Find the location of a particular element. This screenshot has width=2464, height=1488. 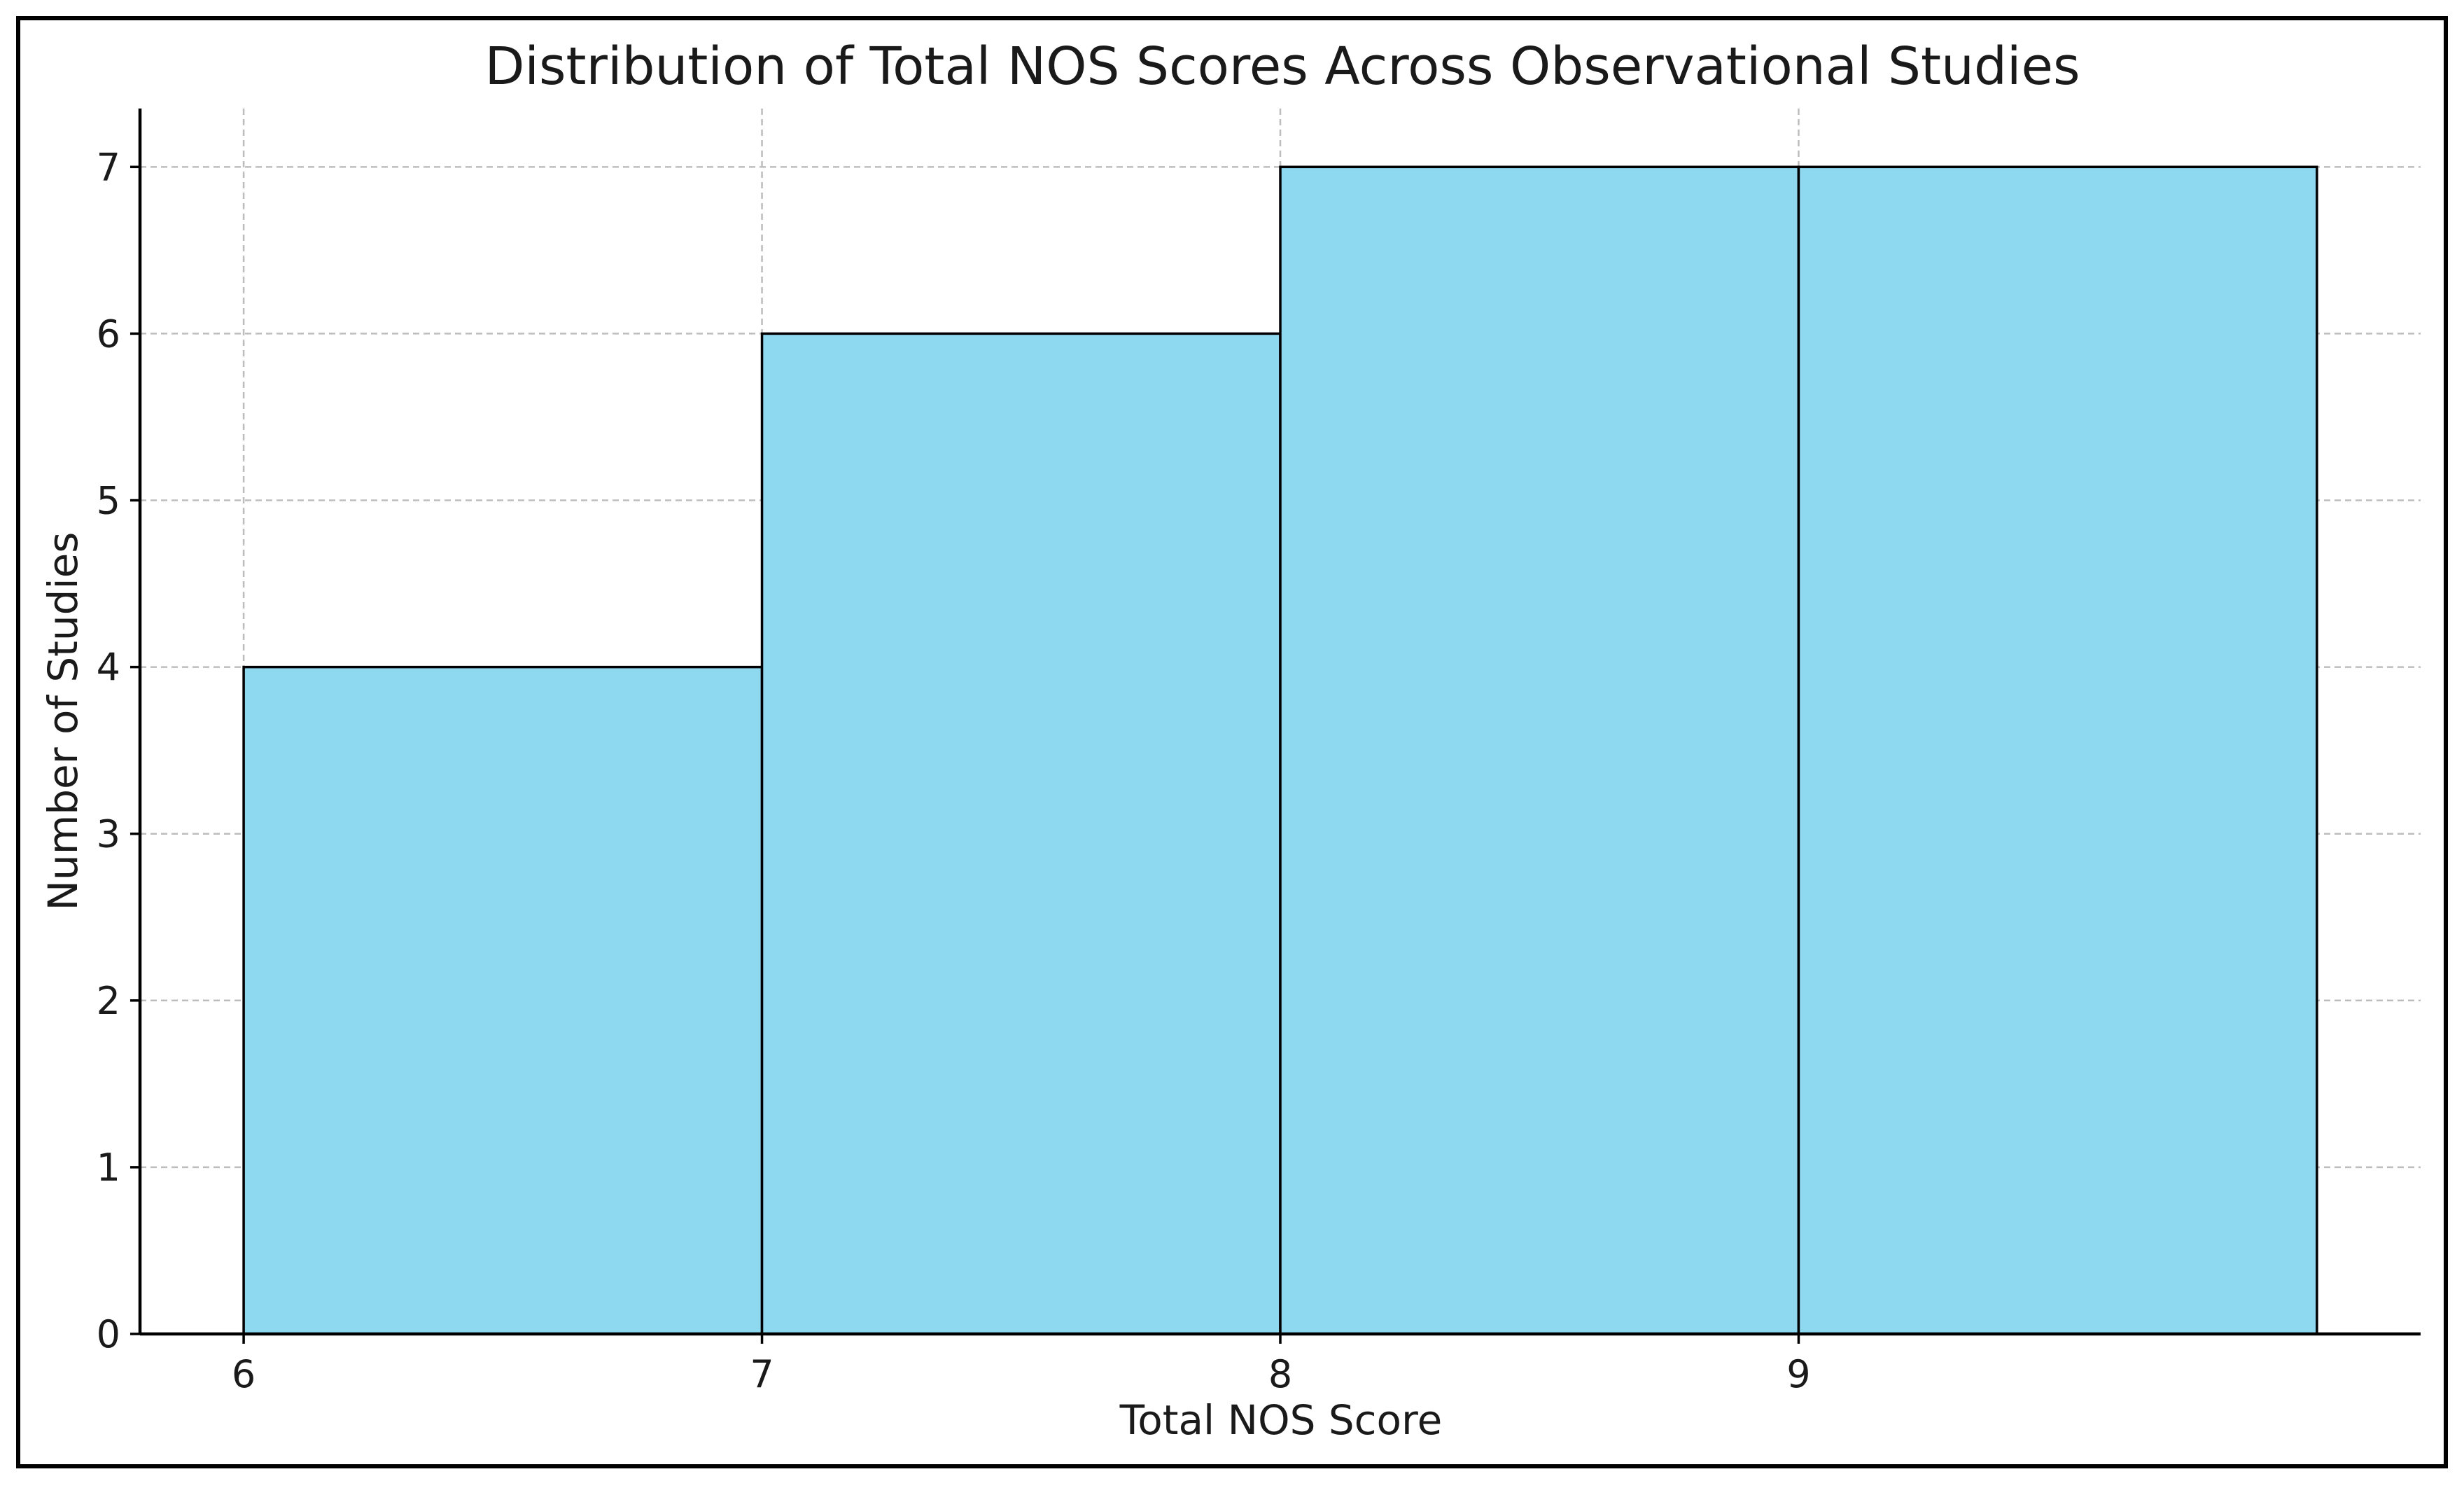

x-axis-label: Total NOS Score is located at coordinates (1281, 1420).